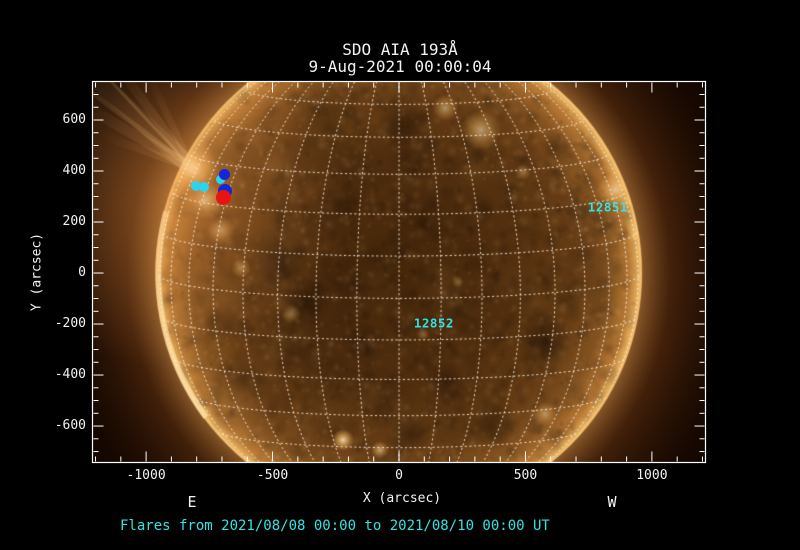  What do you see at coordinates (399, 475) in the screenshot?
I see `x-tick-label: 0` at bounding box center [399, 475].